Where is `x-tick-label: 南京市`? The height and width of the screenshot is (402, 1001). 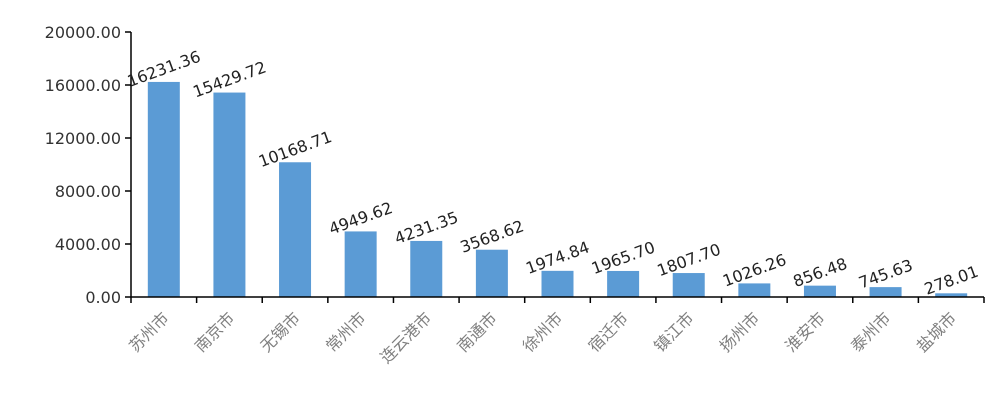 x-tick-label: 南京市 is located at coordinates (214, 331).